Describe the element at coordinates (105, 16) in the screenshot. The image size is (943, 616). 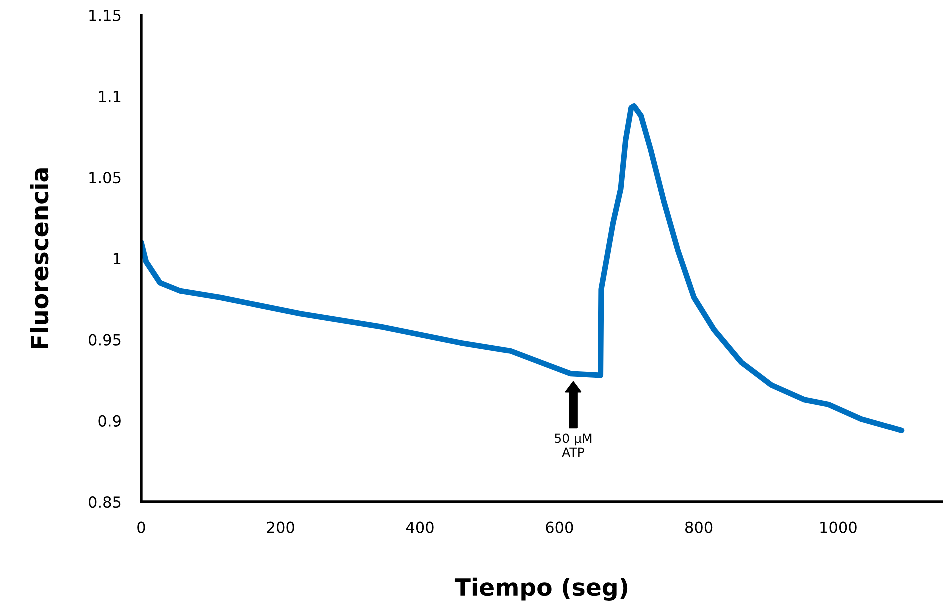
I see `y-tick-label: 1.15` at that location.